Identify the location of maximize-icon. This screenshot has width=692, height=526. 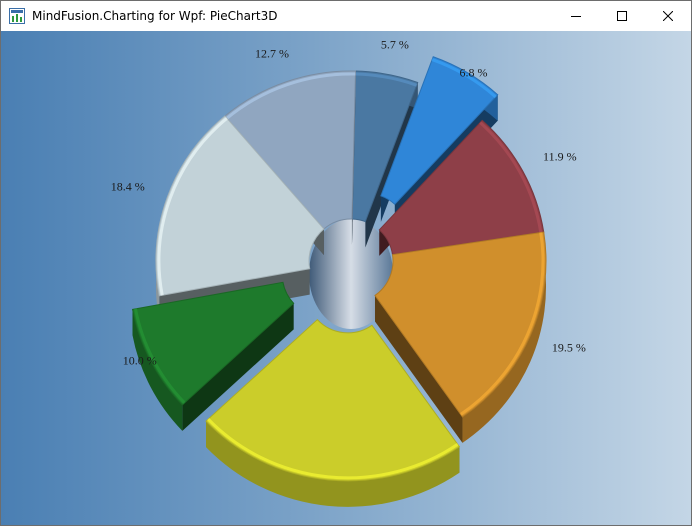
(622, 16).